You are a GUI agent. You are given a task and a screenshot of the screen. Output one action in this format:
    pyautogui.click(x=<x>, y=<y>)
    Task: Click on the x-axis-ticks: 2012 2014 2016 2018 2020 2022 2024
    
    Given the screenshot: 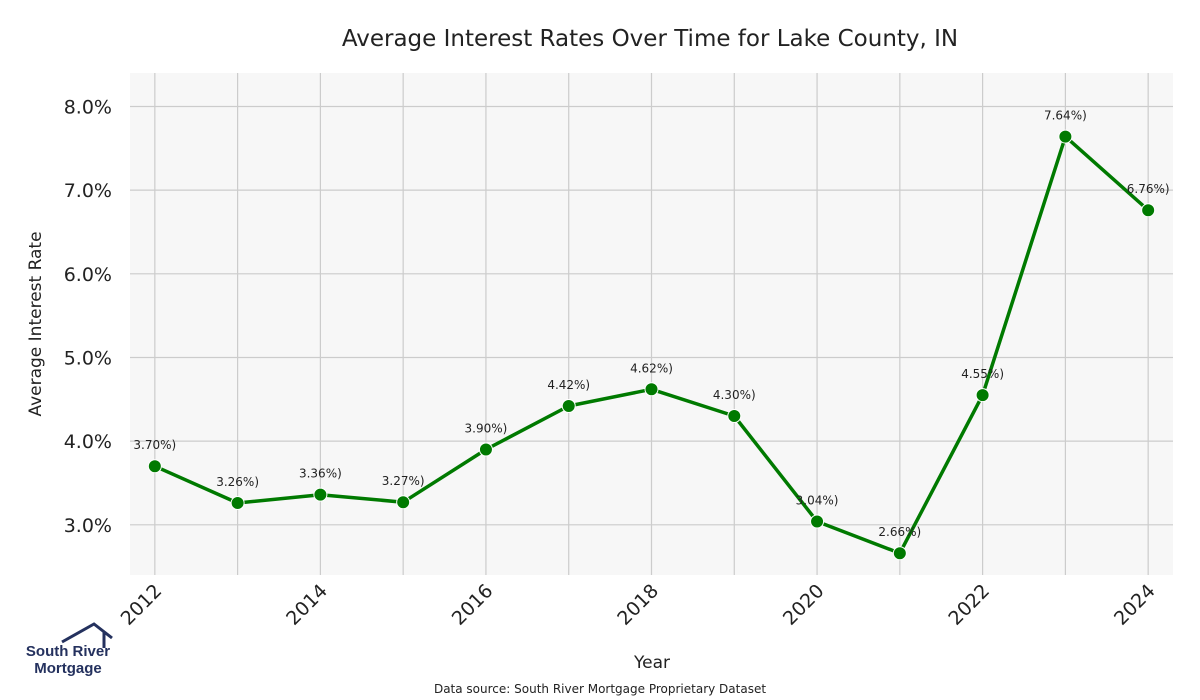 What is the action you would take?
    pyautogui.click(x=638, y=605)
    